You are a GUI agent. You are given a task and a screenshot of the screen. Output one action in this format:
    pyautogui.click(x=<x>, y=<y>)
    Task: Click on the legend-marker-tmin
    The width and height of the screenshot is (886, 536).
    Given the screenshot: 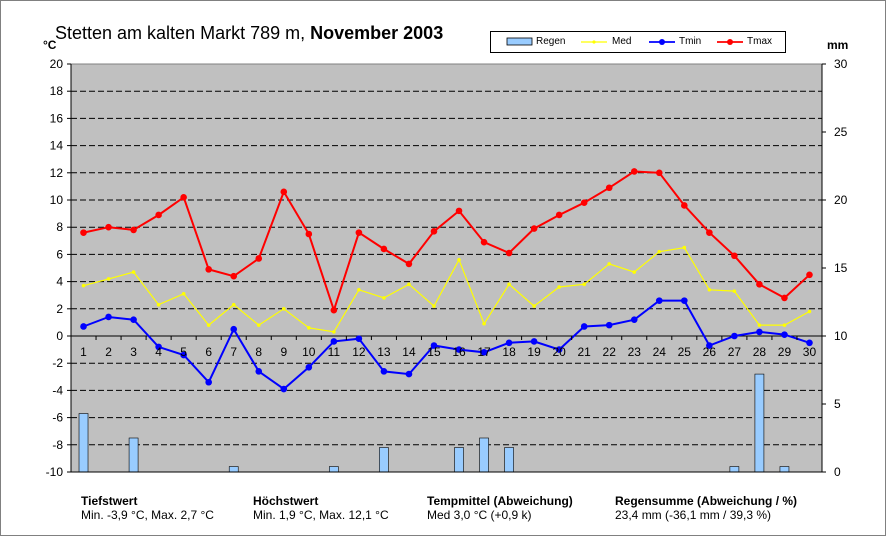 What is the action you would take?
    pyautogui.click(x=662, y=42)
    